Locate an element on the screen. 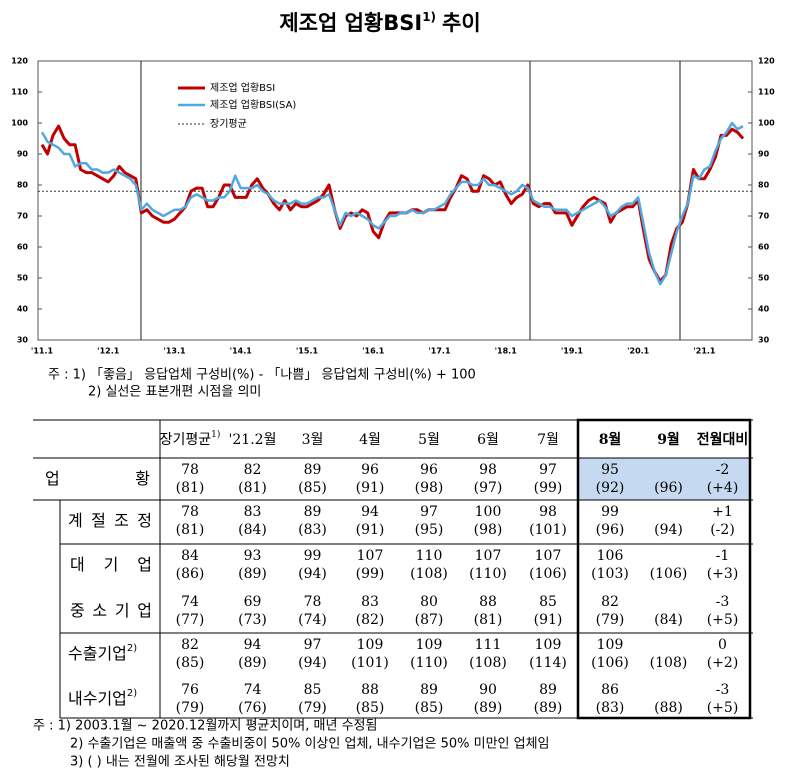 The image size is (802, 782). row-label: 내수기업2) is located at coordinates (102, 698).